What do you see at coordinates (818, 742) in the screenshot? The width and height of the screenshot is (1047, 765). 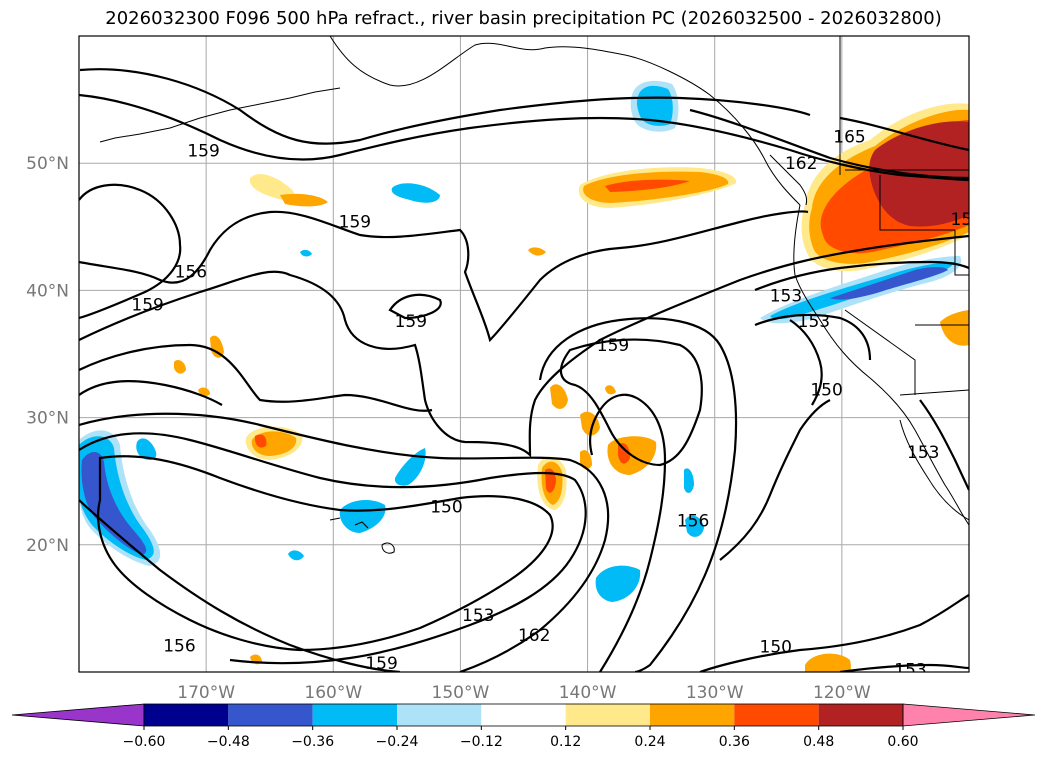 I see `colorbar-tick-label: 0.48` at bounding box center [818, 742].